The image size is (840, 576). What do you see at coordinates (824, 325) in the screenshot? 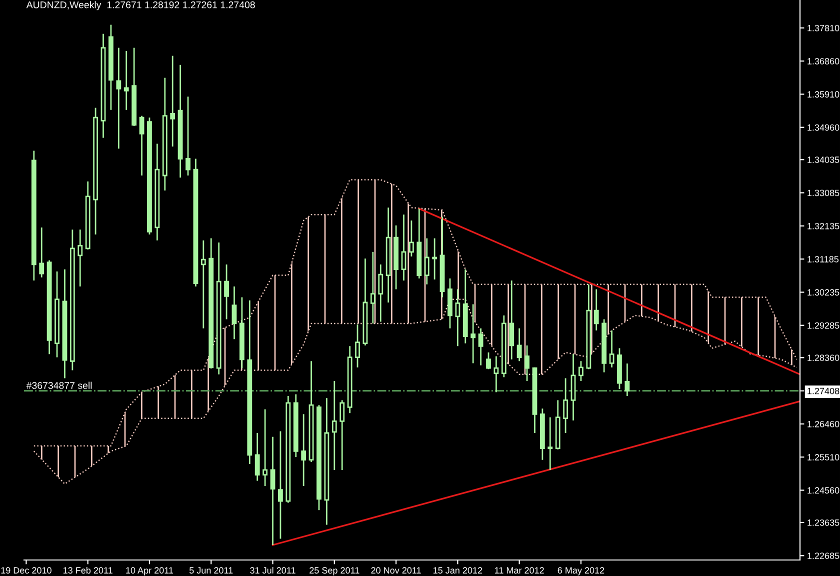
I see `y-tick-label: 1.29285` at bounding box center [824, 325].